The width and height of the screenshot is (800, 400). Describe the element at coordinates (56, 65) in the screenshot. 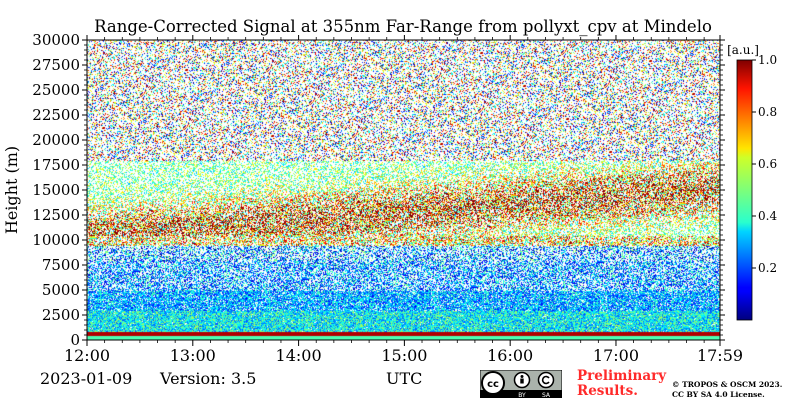

I see `y-tick-label: 27500` at that location.